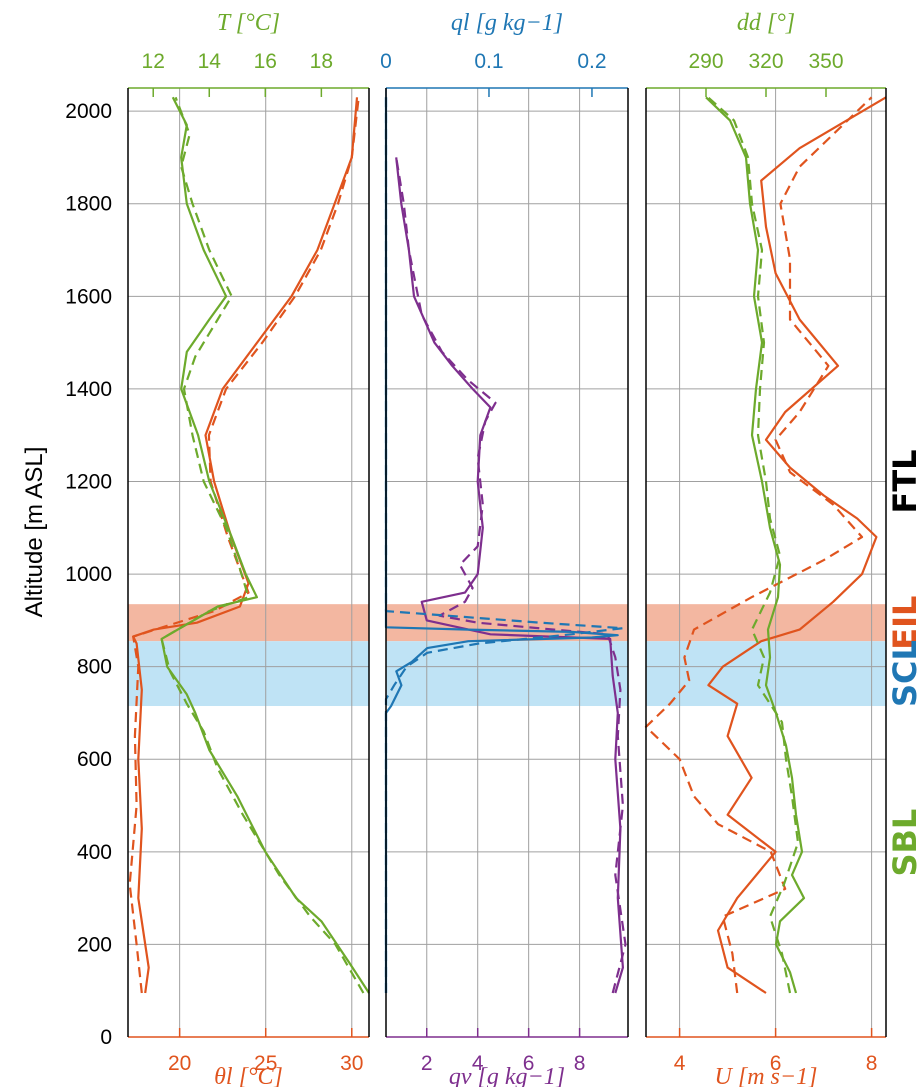 This screenshot has width=921, height=1087. I want to click on layer-label-ftl: FTL, so click(903, 481).